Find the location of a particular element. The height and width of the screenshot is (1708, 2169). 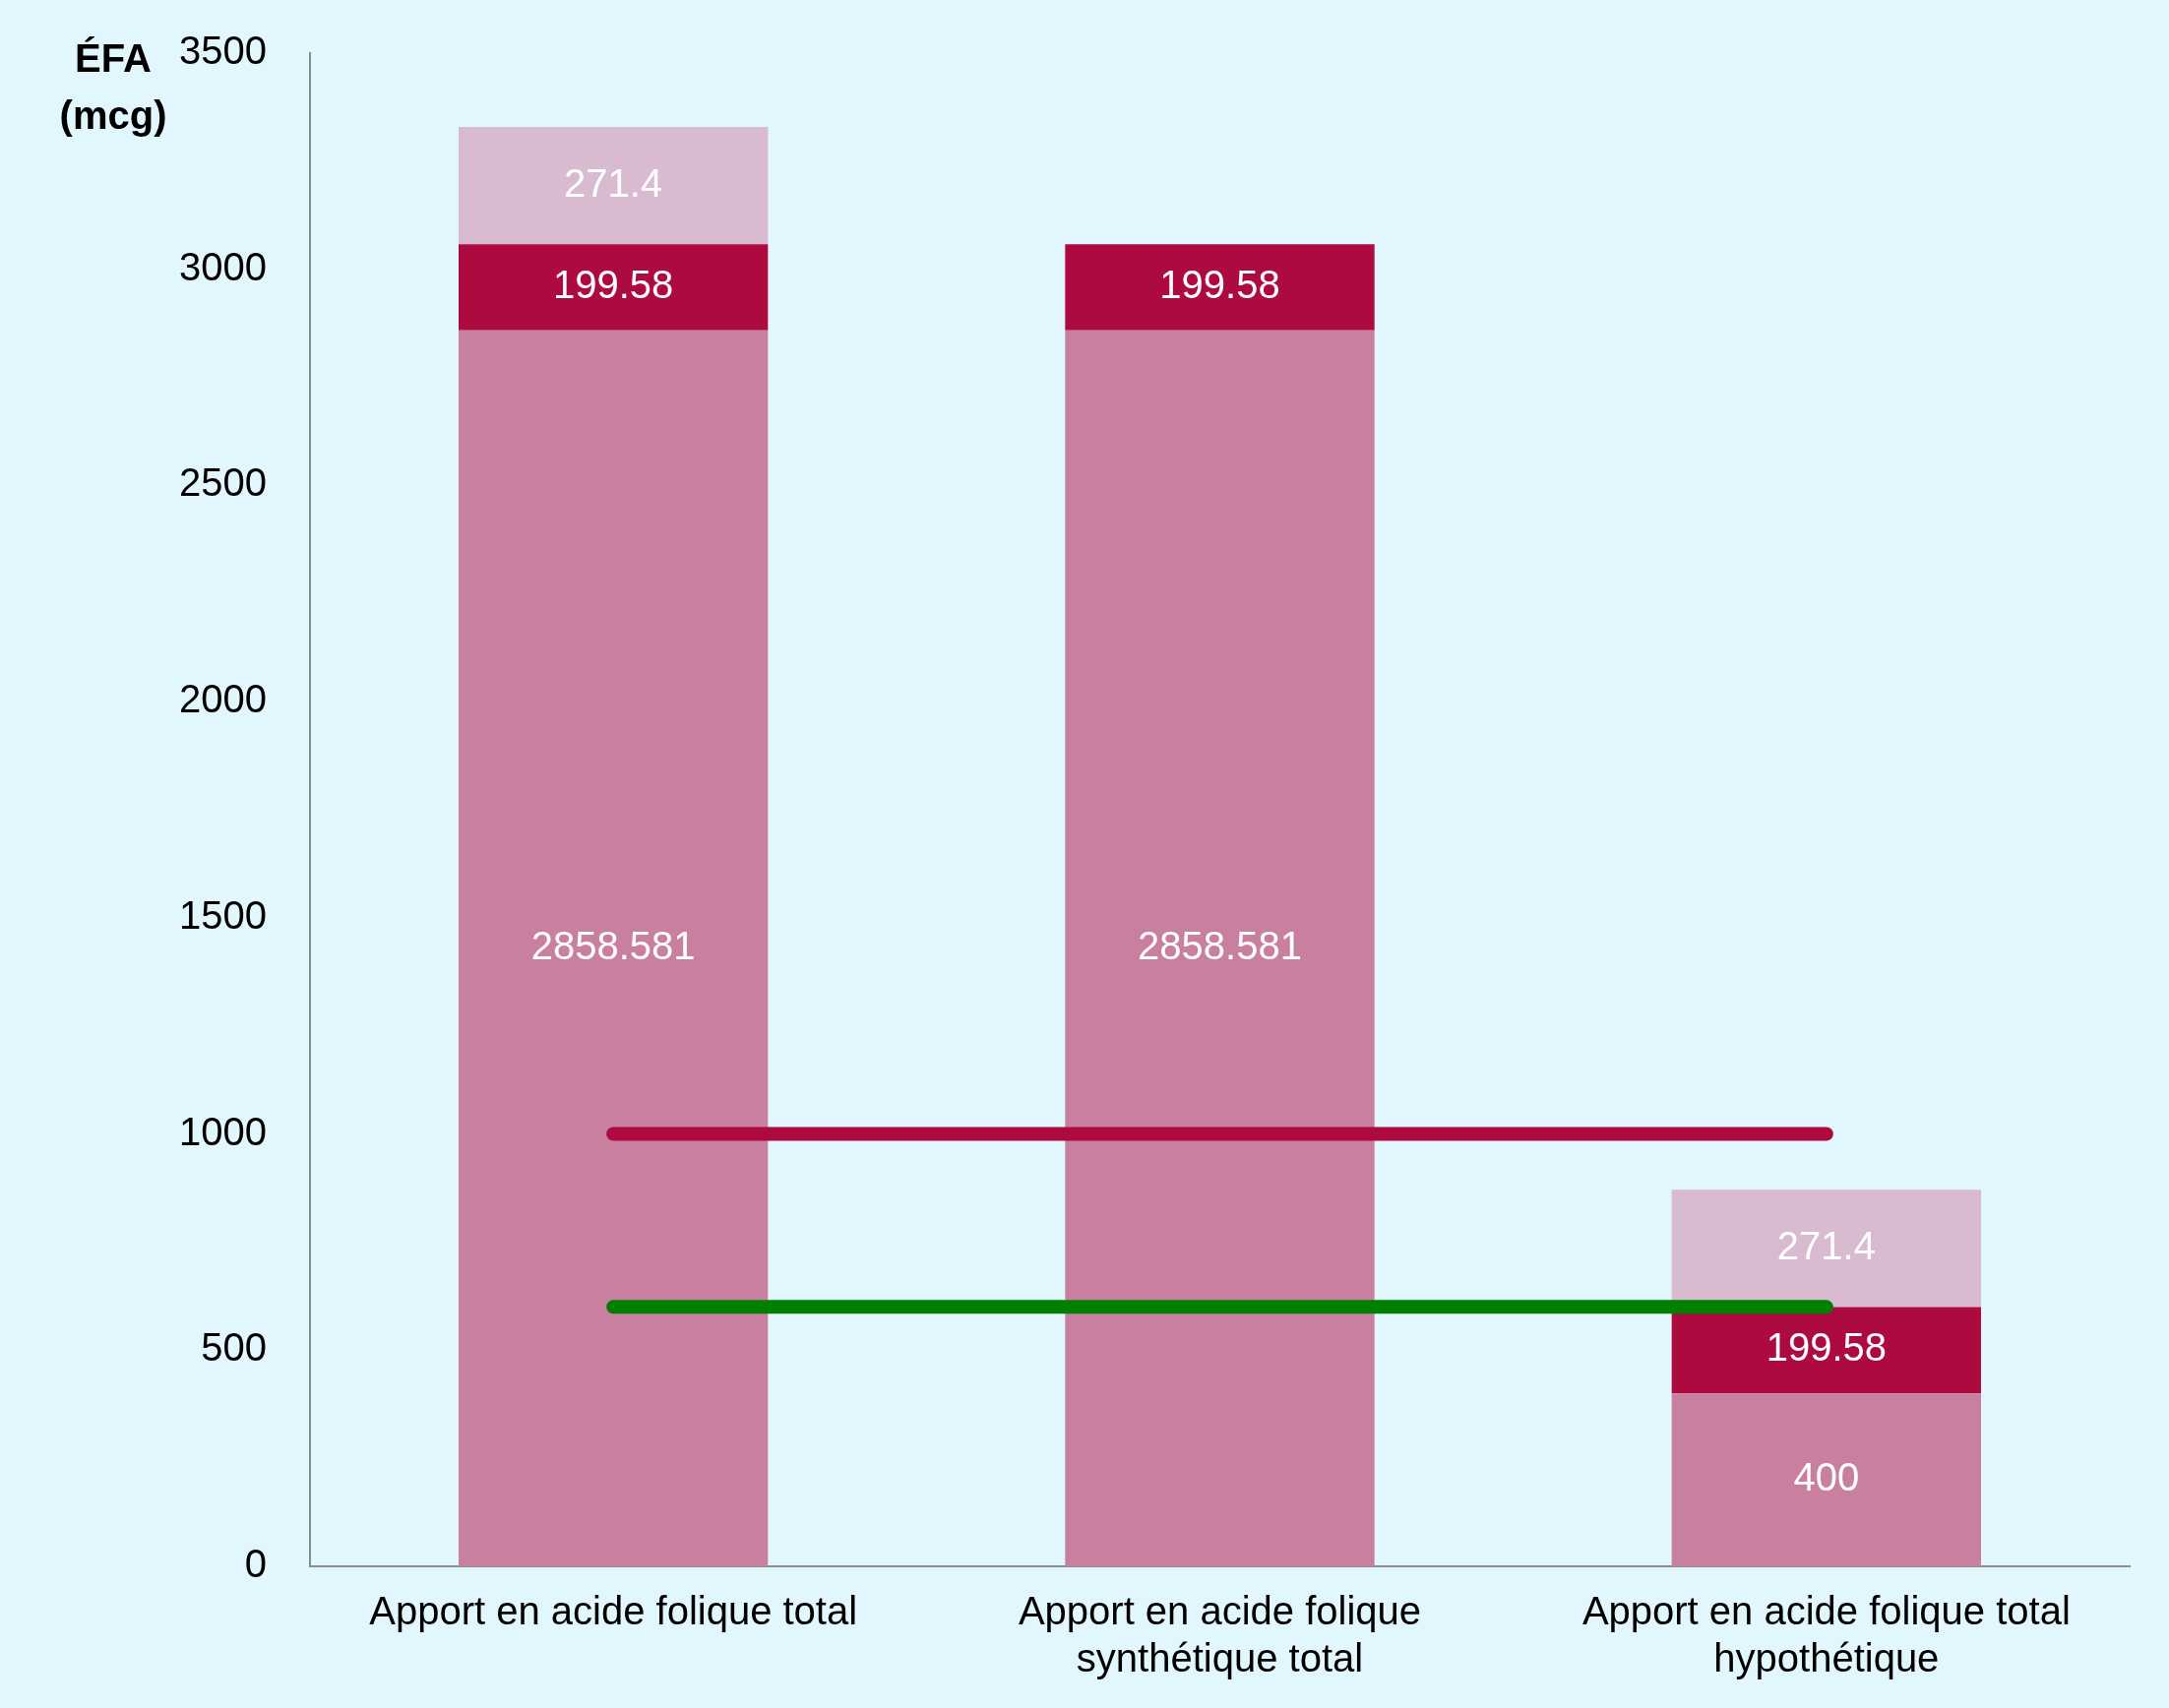

y-tick-label: 0 is located at coordinates (255, 1564).